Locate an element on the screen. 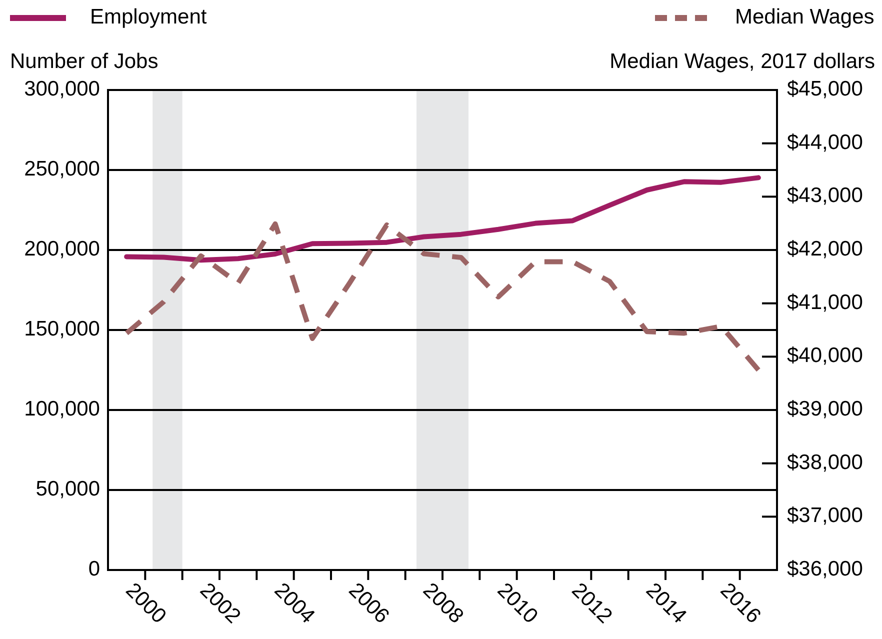 Image resolution: width=882 pixels, height=639 pixels. legend-label: Employment is located at coordinates (148, 17).